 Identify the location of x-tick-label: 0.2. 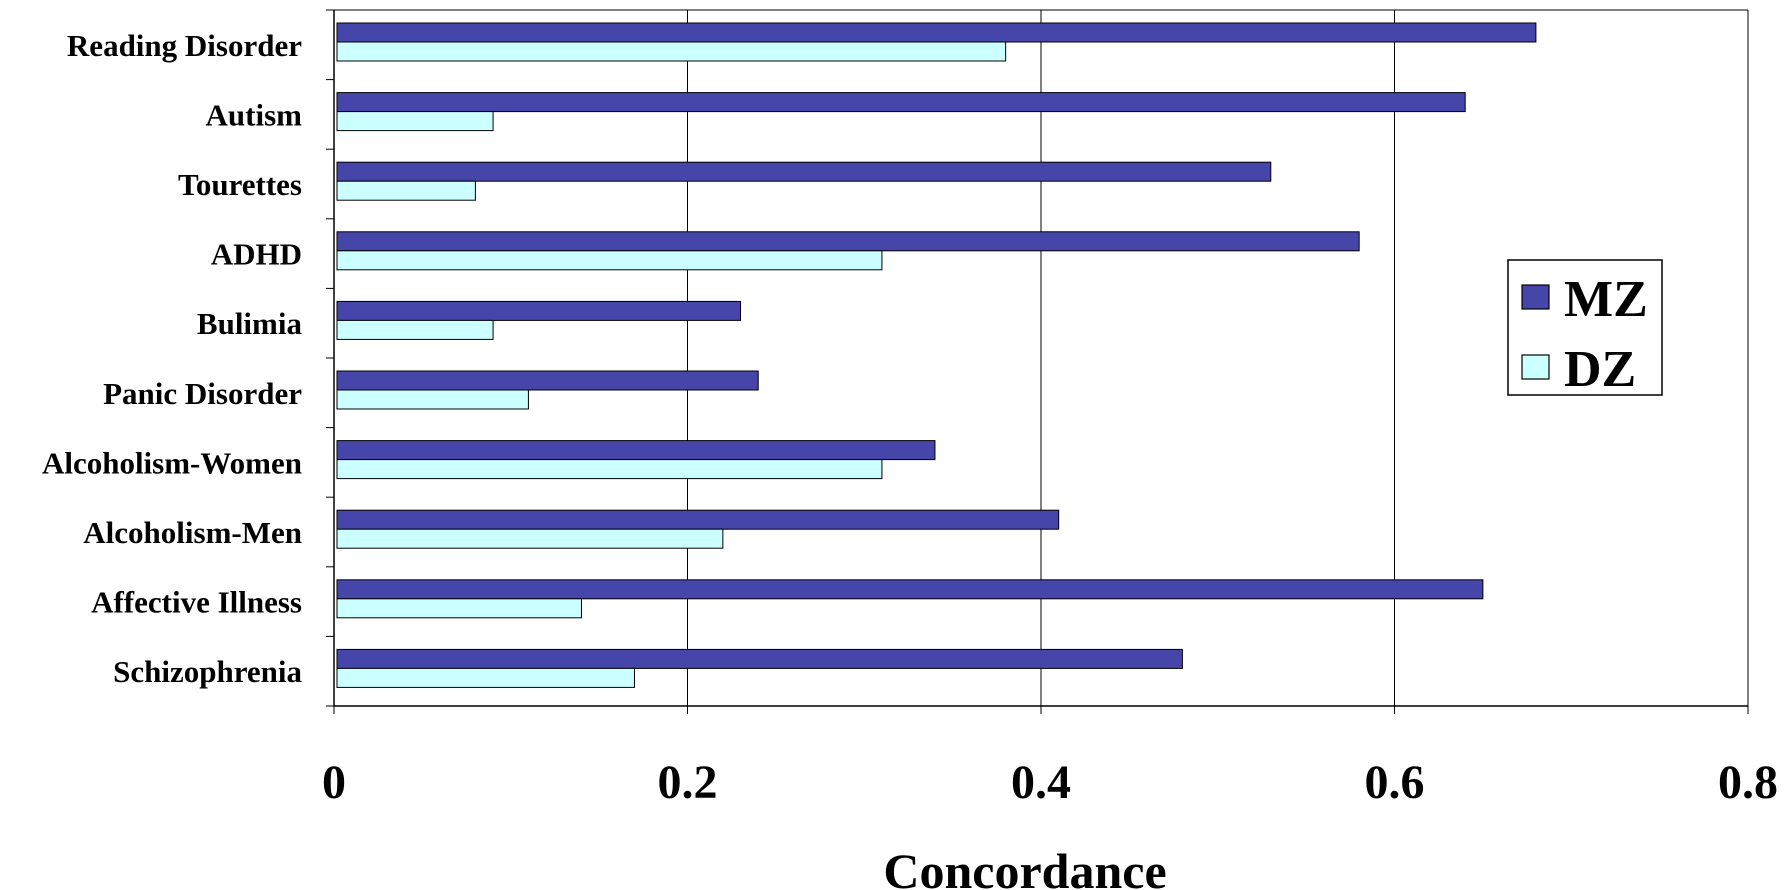
(688, 782).